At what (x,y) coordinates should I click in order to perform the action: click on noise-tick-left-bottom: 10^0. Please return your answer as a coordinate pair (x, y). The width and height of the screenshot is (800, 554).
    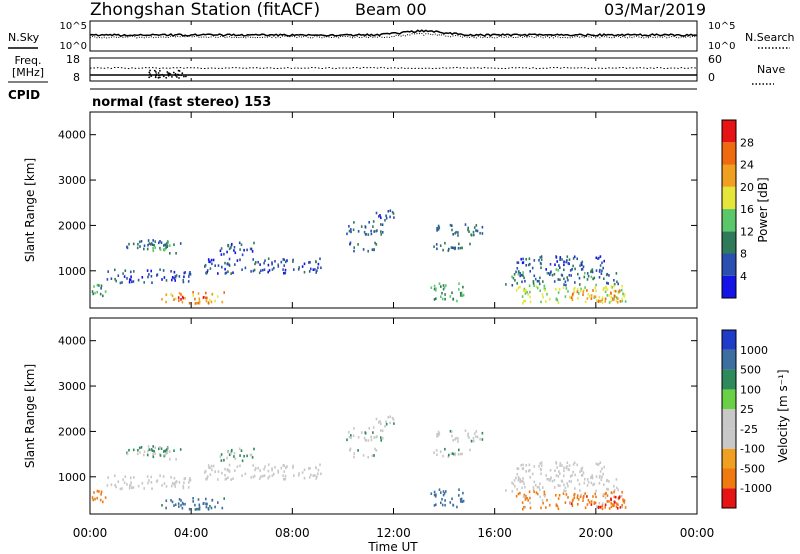
    Looking at the image, I should click on (73, 46).